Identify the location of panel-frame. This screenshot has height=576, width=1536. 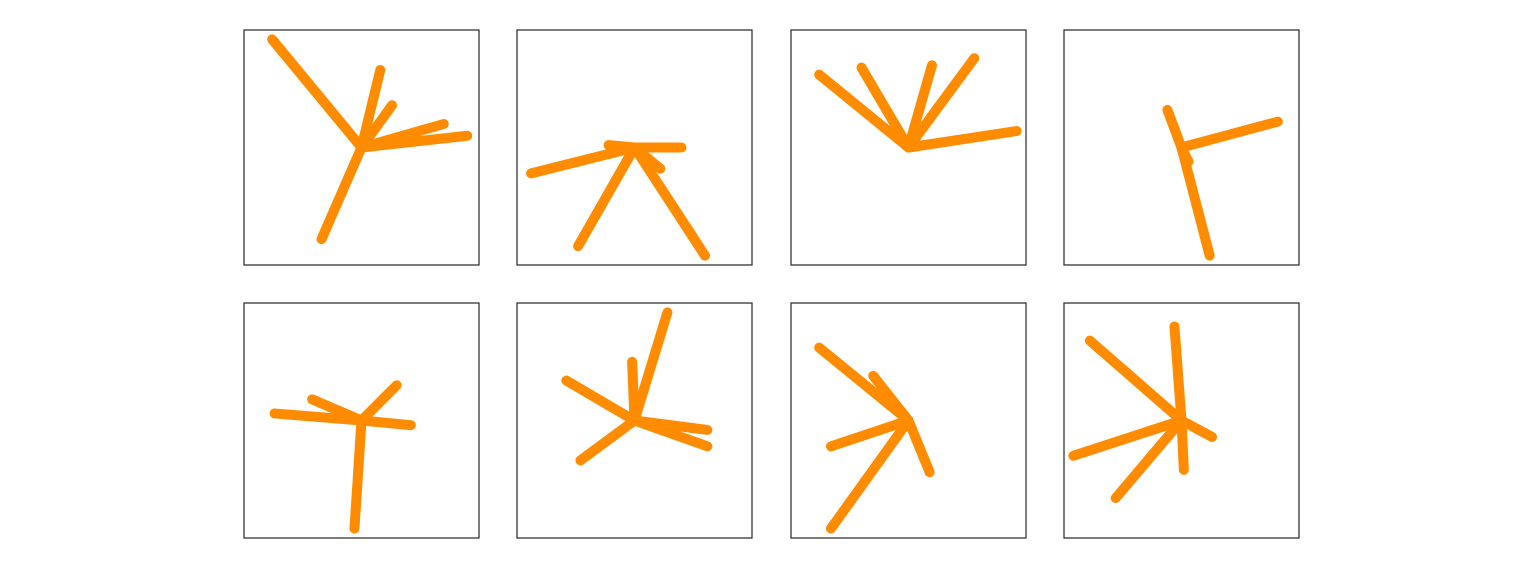
(908, 147).